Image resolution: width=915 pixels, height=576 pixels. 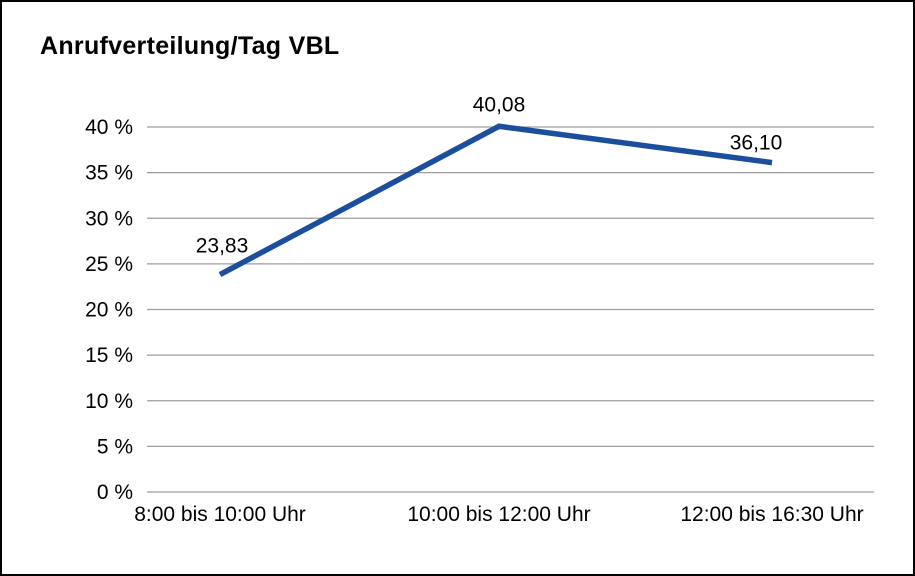 I want to click on data-label: 40,08, so click(x=499, y=104).